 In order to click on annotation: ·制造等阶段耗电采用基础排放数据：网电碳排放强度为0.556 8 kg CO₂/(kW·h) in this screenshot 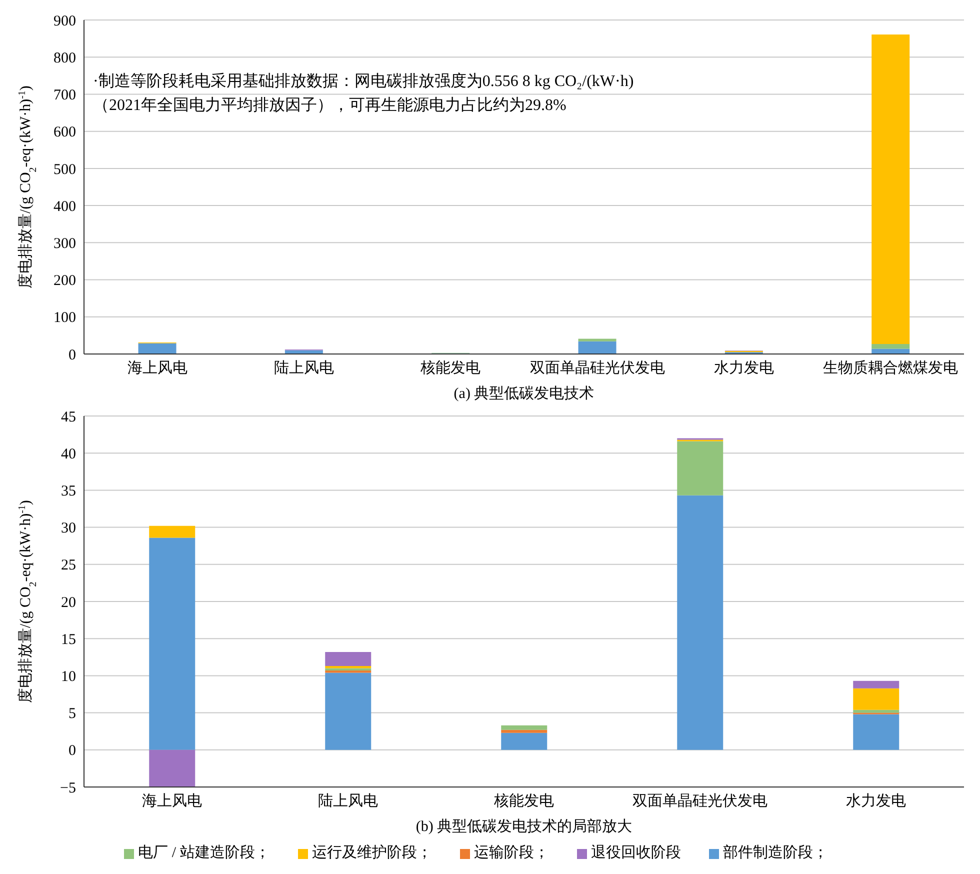, I will do `click(363, 82)`.